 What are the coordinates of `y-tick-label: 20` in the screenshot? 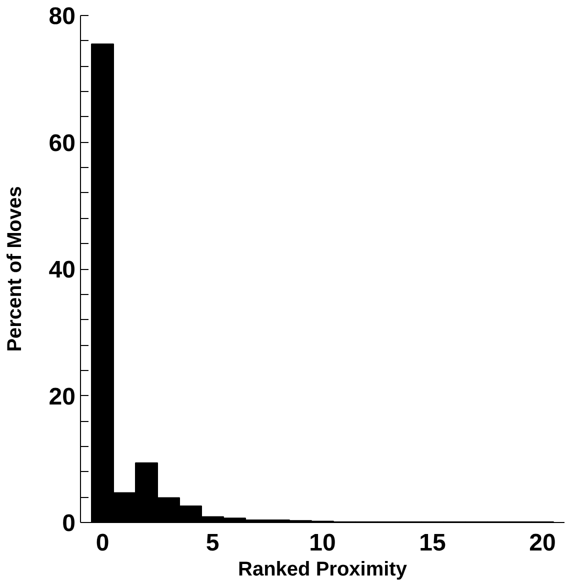 It's located at (62, 396).